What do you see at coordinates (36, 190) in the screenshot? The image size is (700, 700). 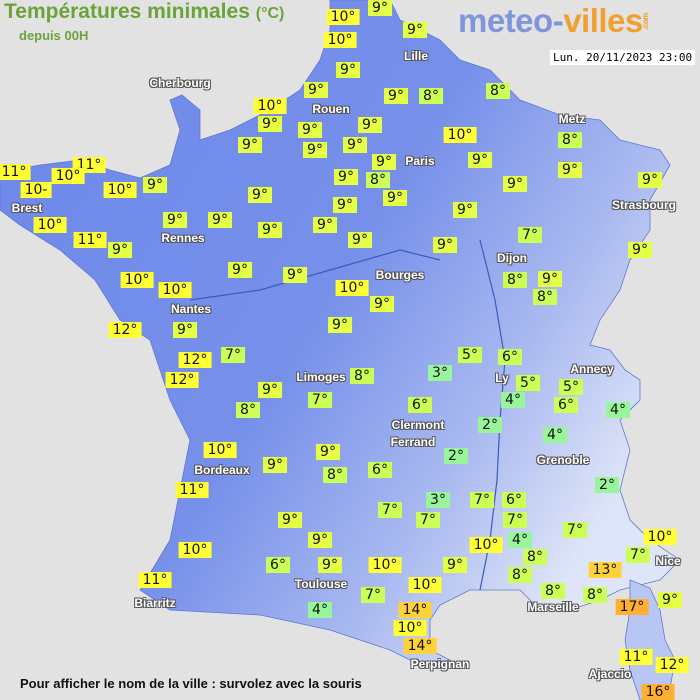 I see `temperature-marker: 10-` at bounding box center [36, 190].